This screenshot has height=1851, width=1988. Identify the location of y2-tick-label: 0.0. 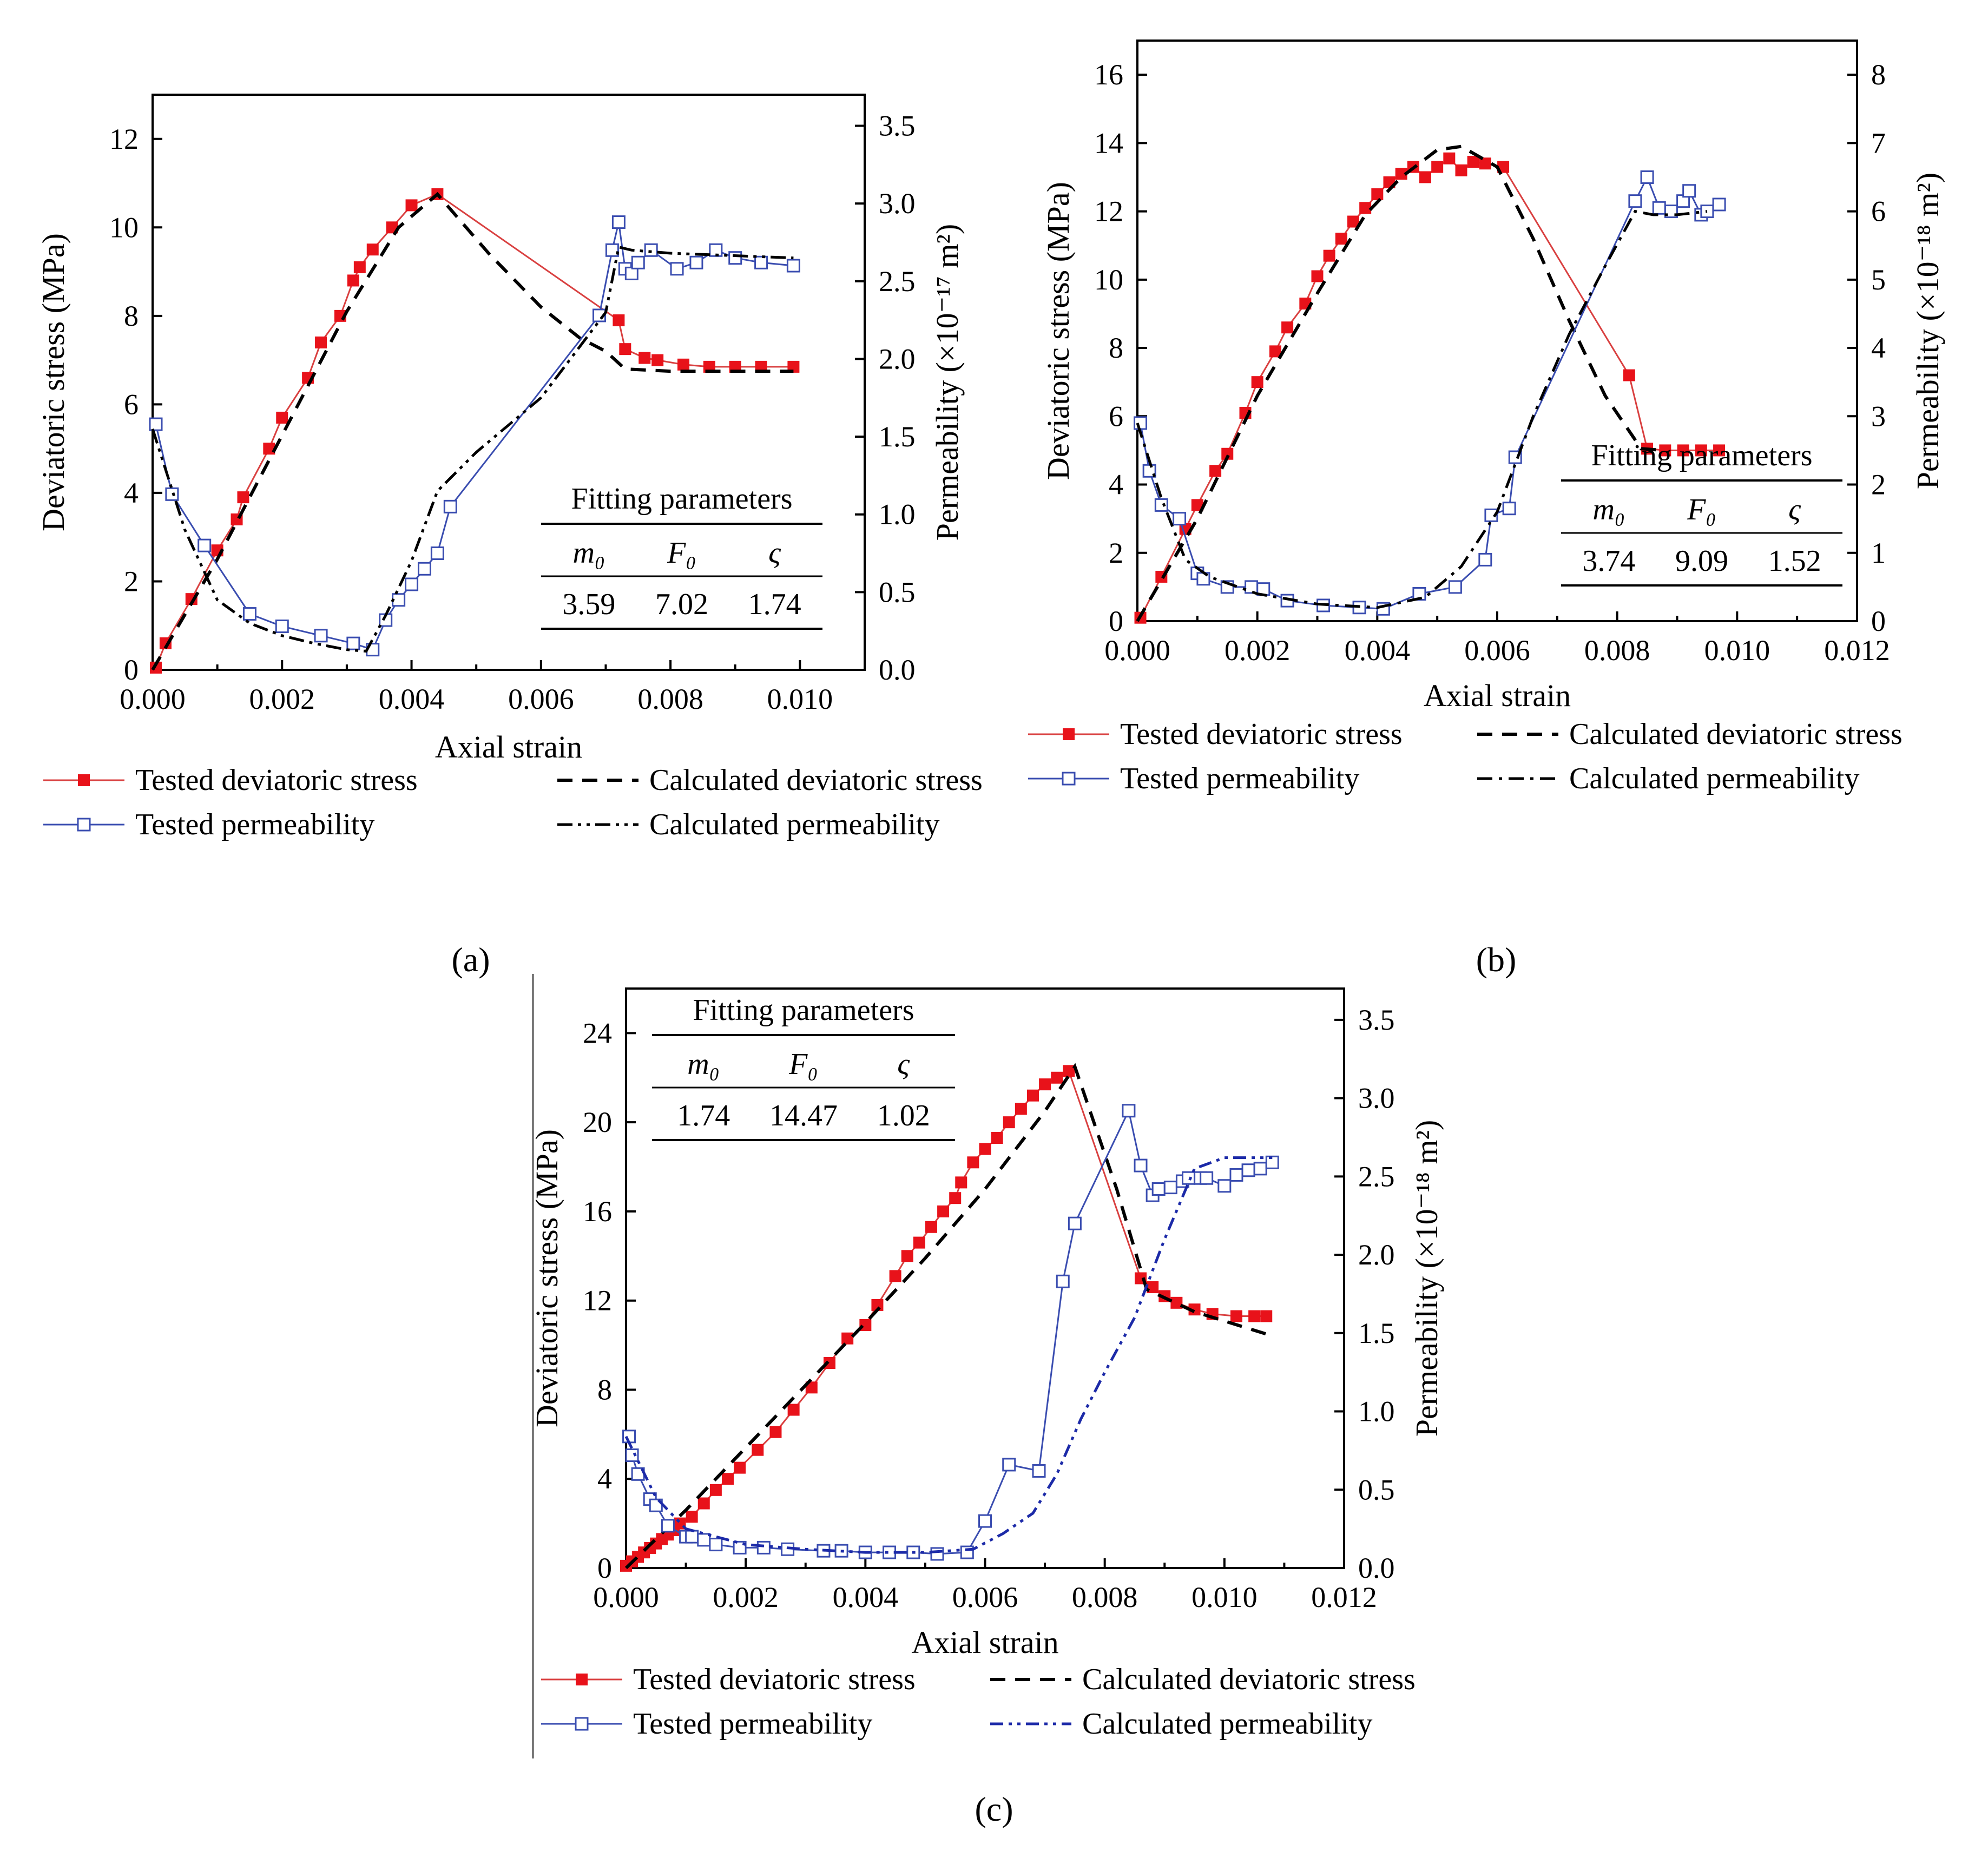
(1376, 1568).